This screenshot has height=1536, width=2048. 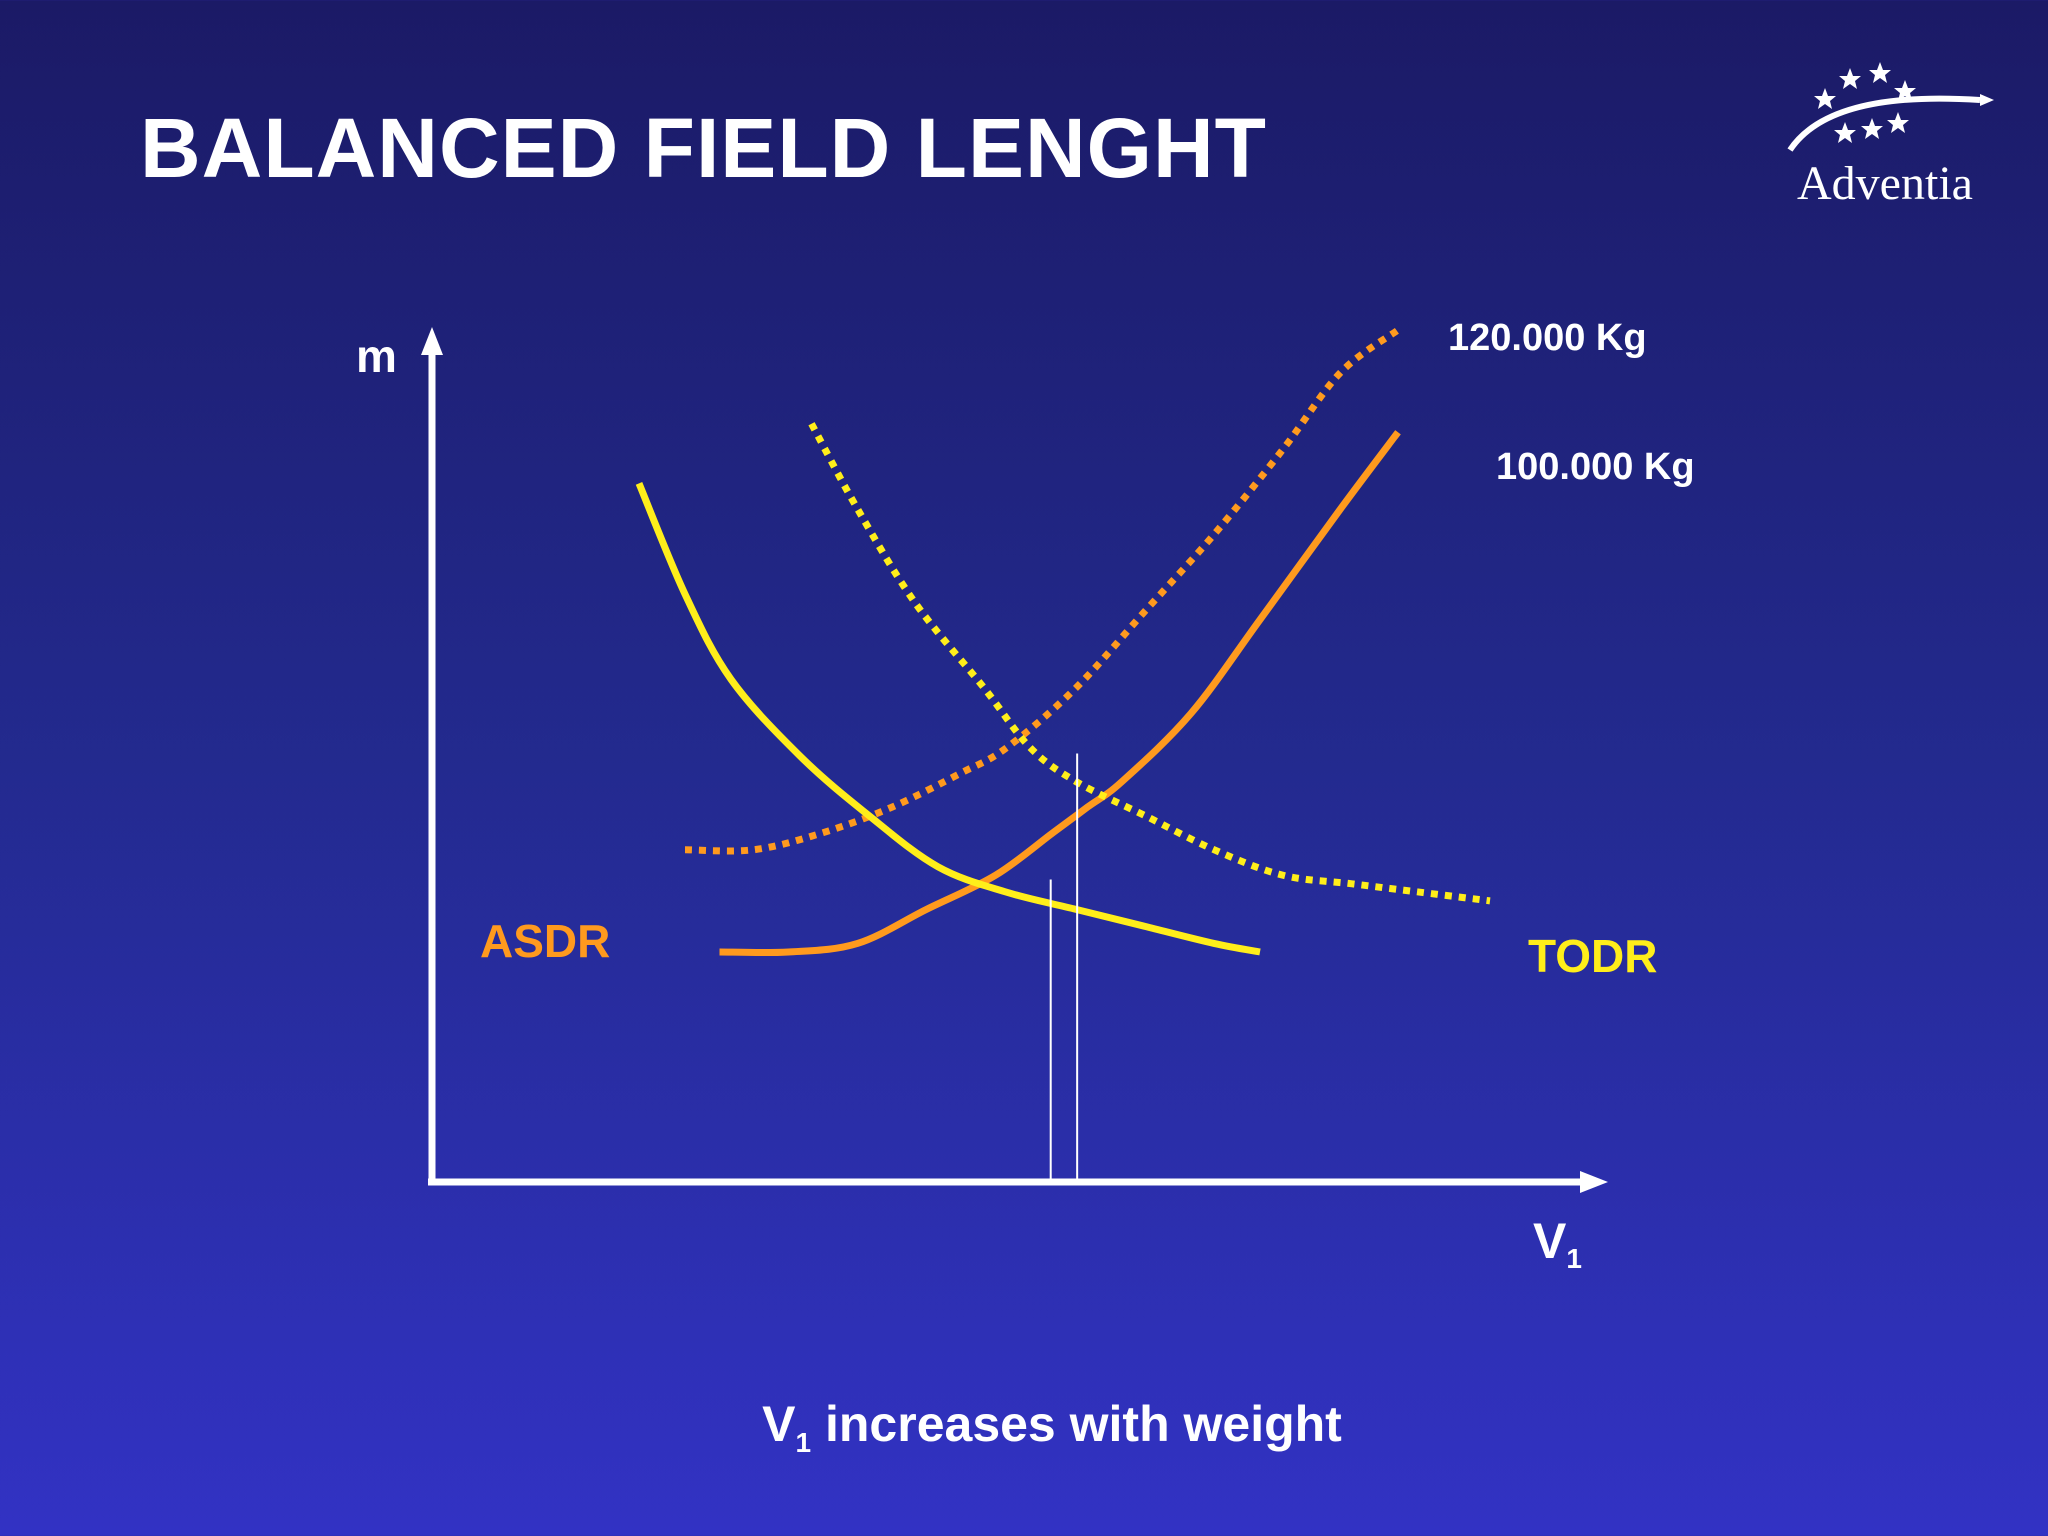 I want to click on weight-label-120000: 120.000 Kg, so click(x=1547, y=338).